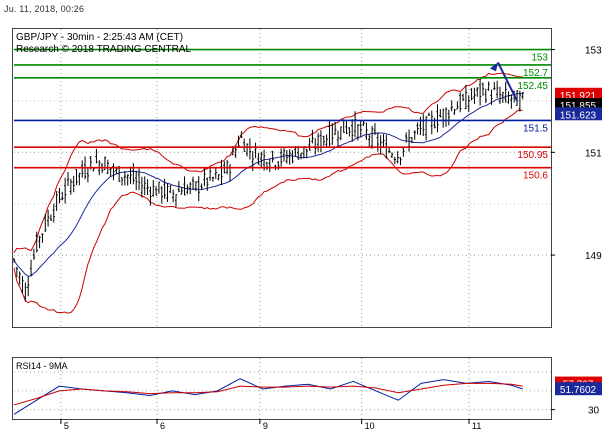 The image size is (612, 444). Describe the element at coordinates (535, 176) in the screenshot. I see `key-level-label: 150.6` at that location.